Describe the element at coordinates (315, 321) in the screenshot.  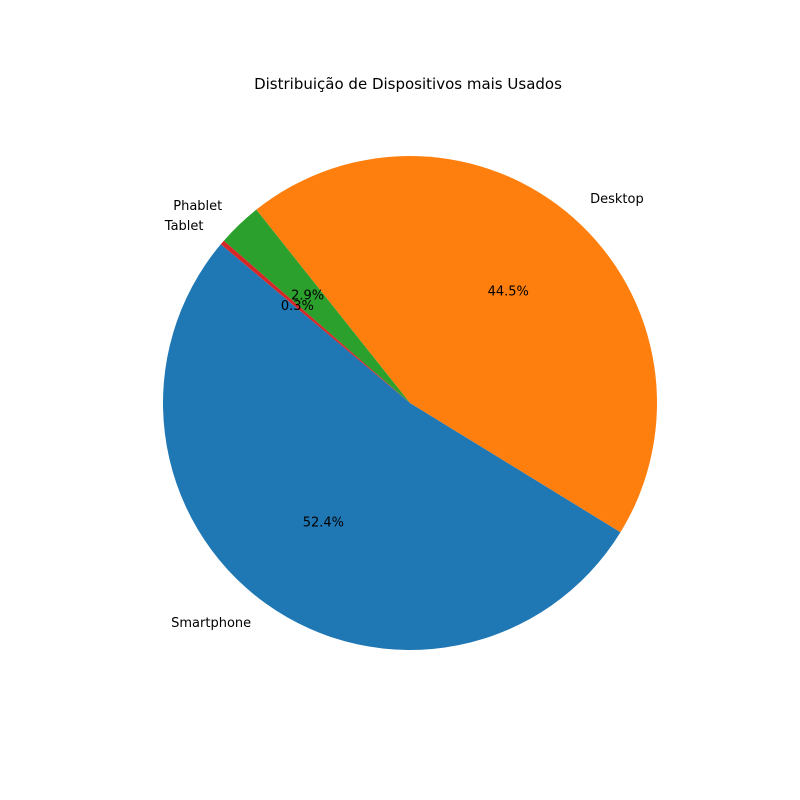
I see `pie-slice-tablet` at that location.